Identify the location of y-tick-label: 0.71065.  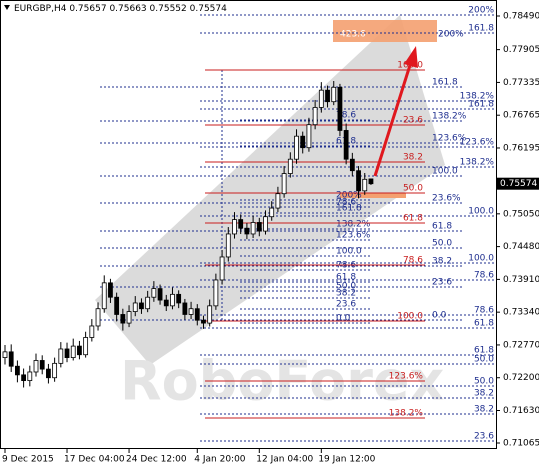
(521, 444).